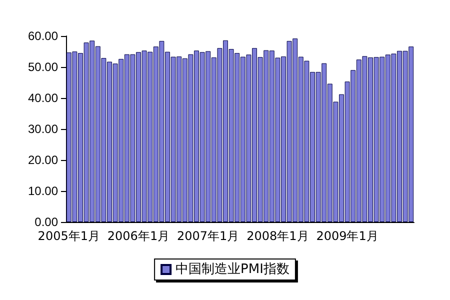 The height and width of the screenshot is (300, 450). What do you see at coordinates (208, 236) in the screenshot?
I see `x-tick-label: 2007年1月` at bounding box center [208, 236].